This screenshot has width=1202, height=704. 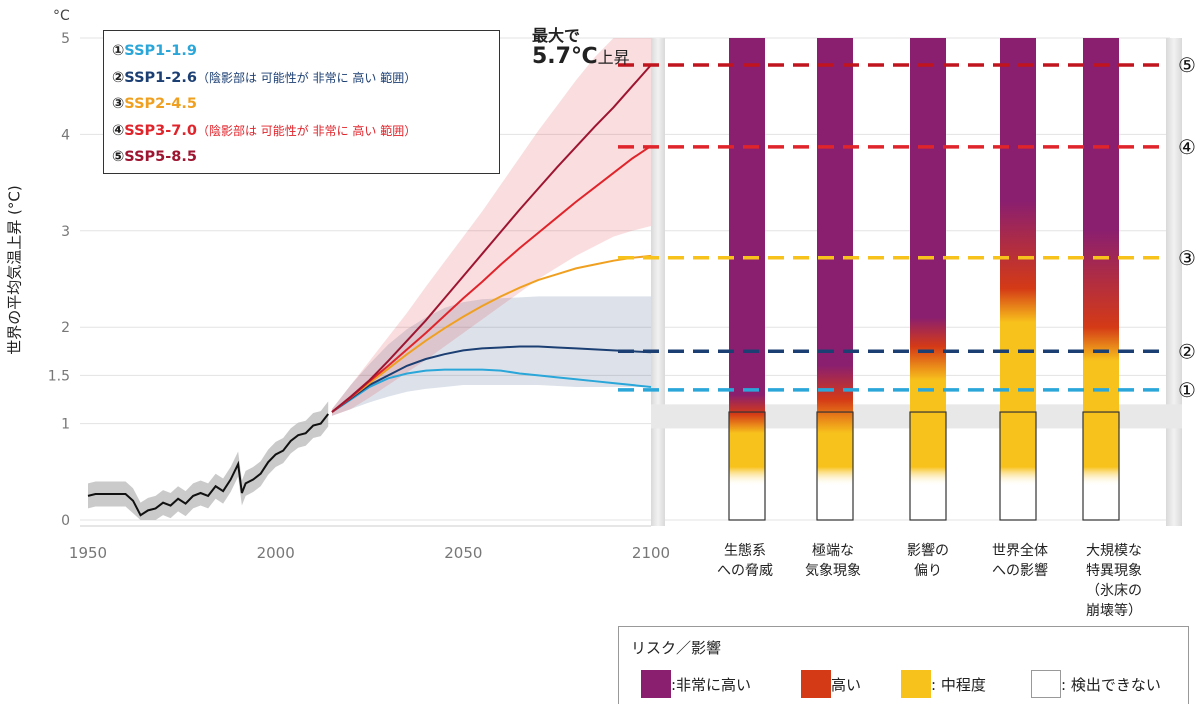 I want to click on historical-line, so click(x=208, y=465).